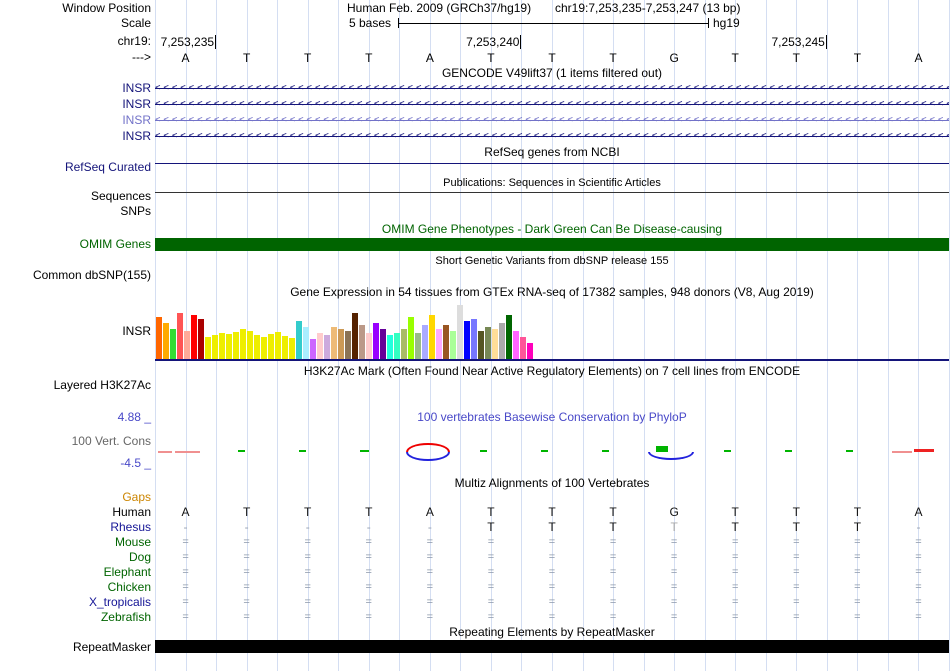 This screenshot has width=950, height=671. Describe the element at coordinates (475, 542) in the screenshot. I see `multiz-species-row: Mouse = = = = = = = = = = = = =` at that location.